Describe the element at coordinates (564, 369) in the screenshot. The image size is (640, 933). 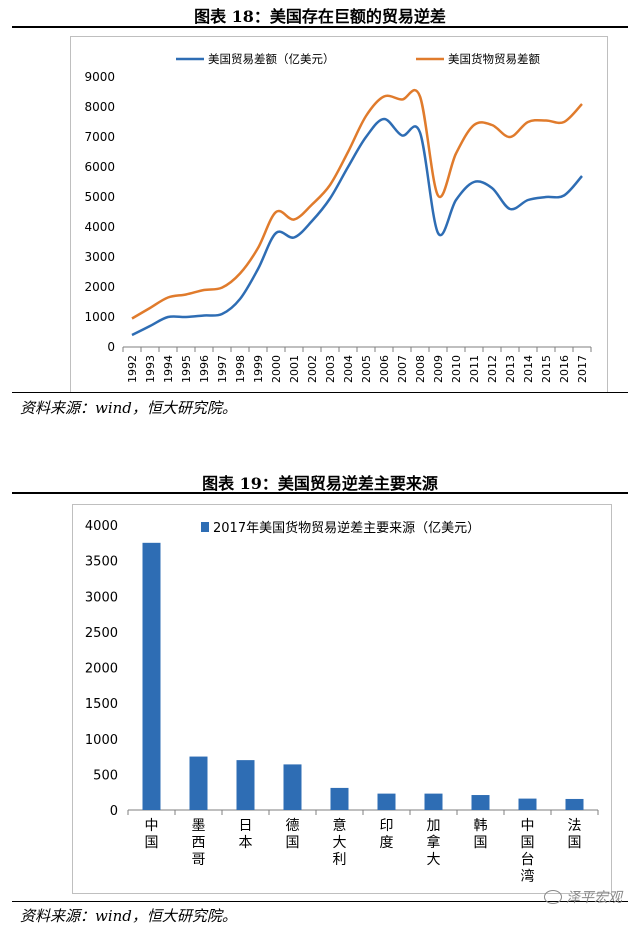
I see `line-x-tick-label: 2016` at that location.